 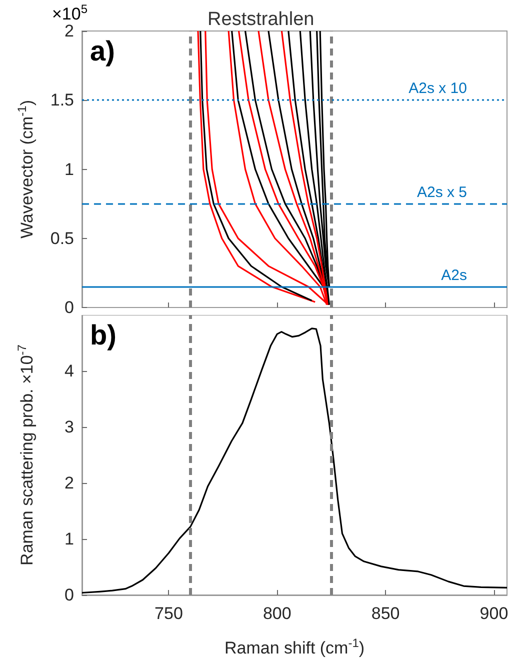 I want to click on x-tick-label: 750, so click(x=168, y=613).